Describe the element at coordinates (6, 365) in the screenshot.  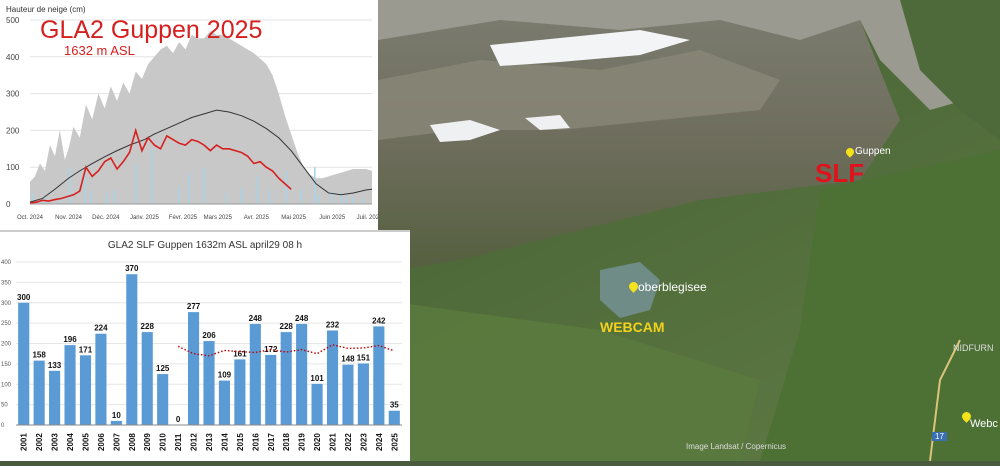
I see `y-tick-label: 150` at that location.